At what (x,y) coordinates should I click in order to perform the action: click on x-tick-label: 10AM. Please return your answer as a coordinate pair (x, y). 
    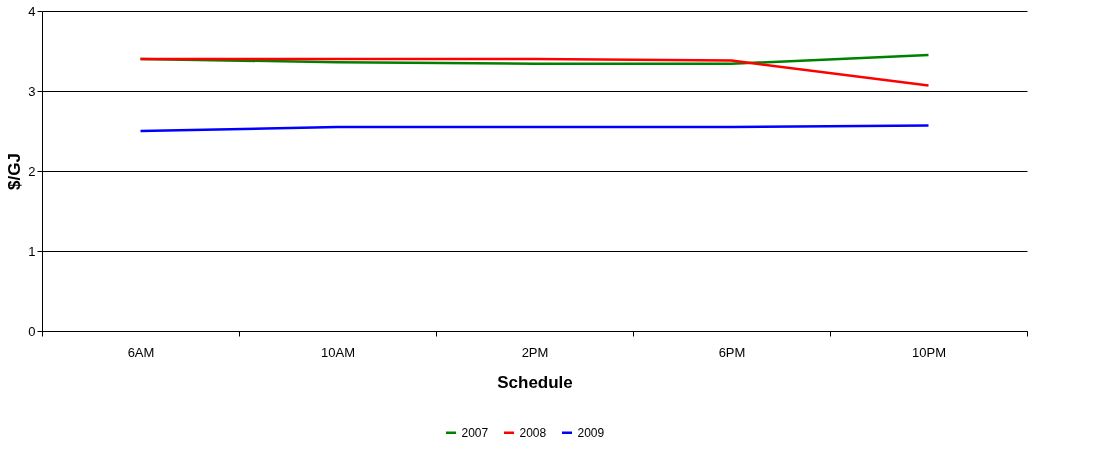
    Looking at the image, I should click on (338, 352).